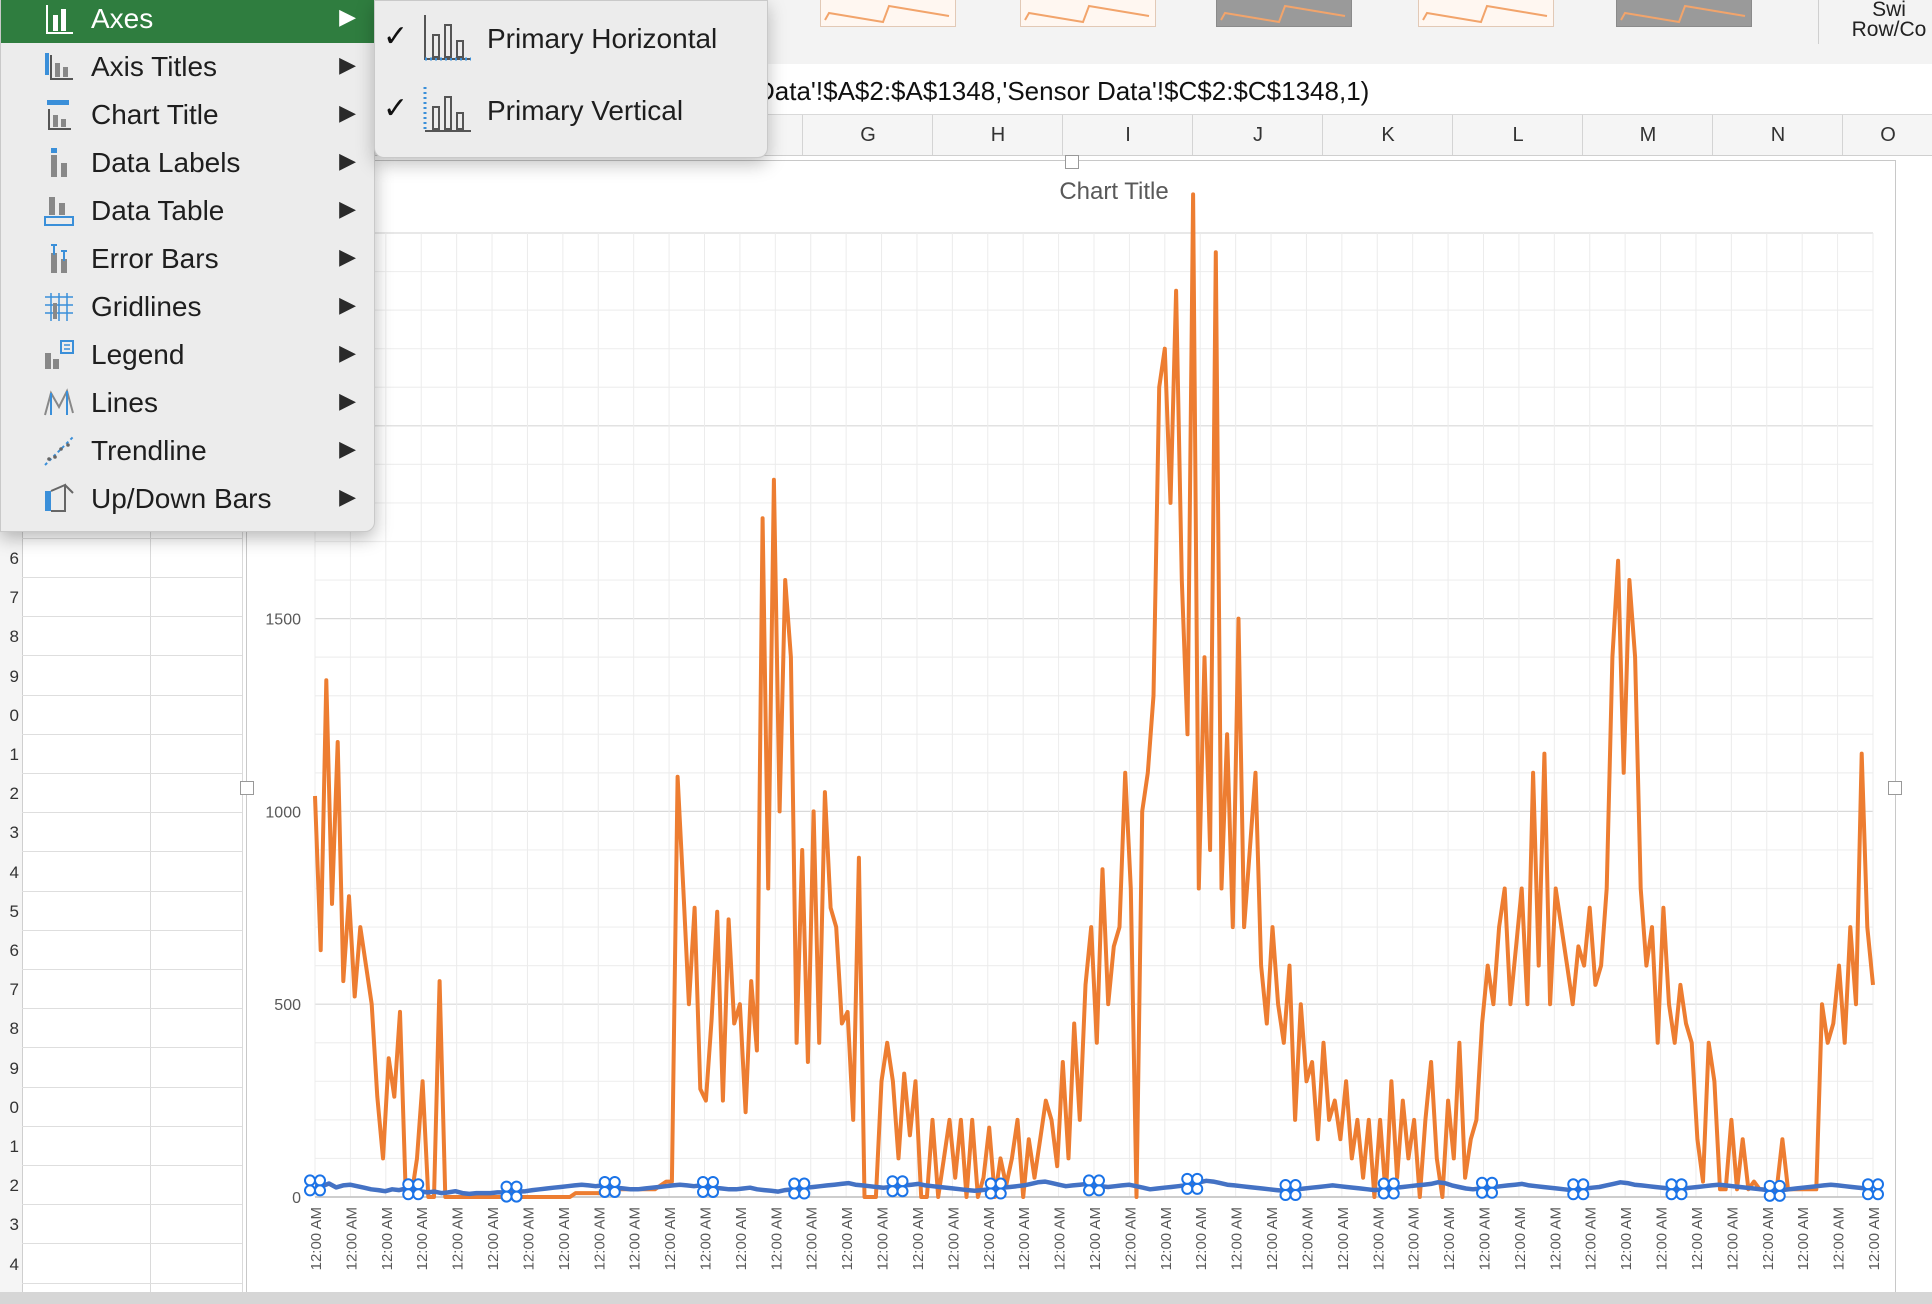  Describe the element at coordinates (59, 307) in the screenshot. I see `gridlines-icon` at that location.